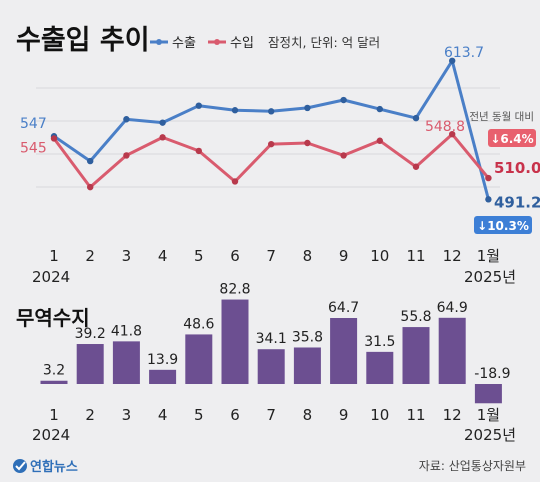  Describe the element at coordinates (517, 202) in the screenshot. I see `value-label: 491.2` at that location.